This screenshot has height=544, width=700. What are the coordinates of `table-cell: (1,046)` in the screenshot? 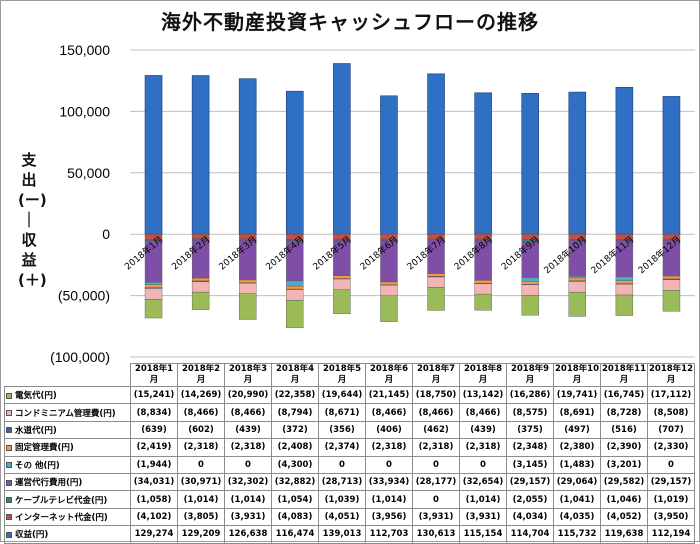 It's located at (624, 499).